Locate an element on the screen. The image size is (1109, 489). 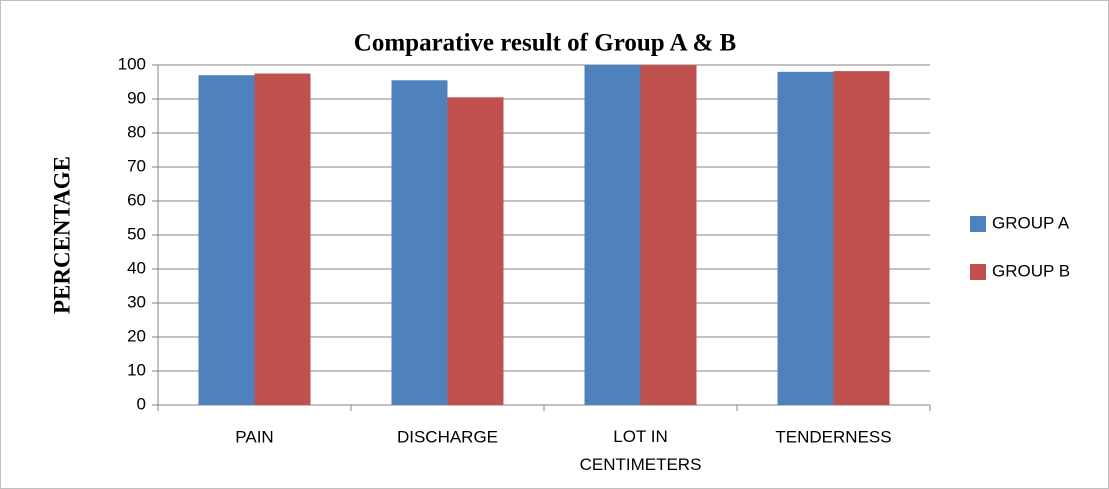
legend-label: GROUP A is located at coordinates (1031, 222).